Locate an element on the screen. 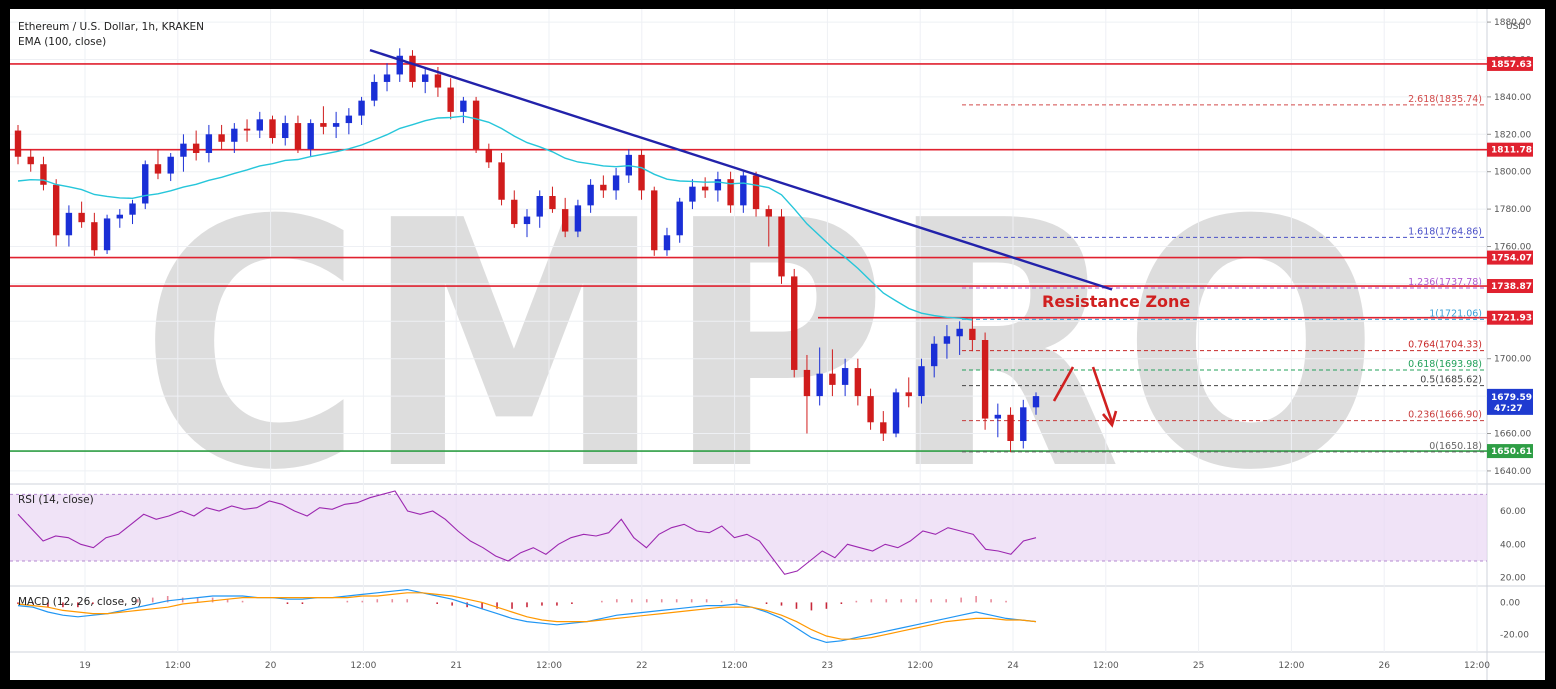 The image size is (1556, 689). rsi-axis: 60.00 40.00 20.00 is located at coordinates (1513, 545).